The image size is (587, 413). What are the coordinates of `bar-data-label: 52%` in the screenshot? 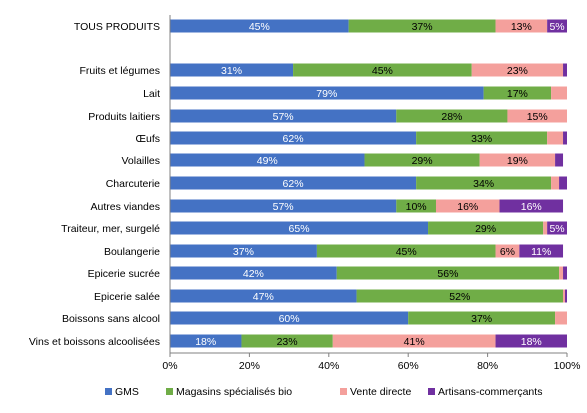 It's located at (459, 297).